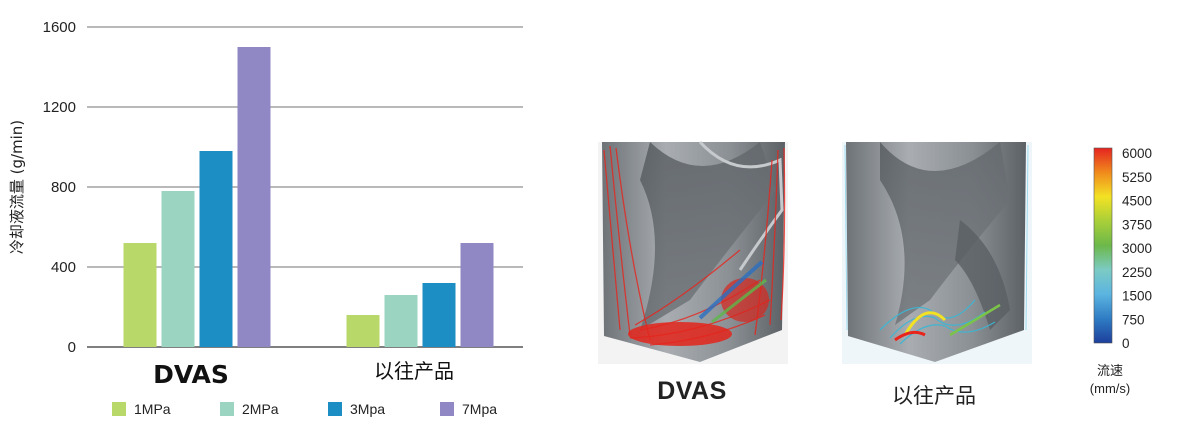 This screenshot has height=439, width=1179. I want to click on colorbar-tick-label: 3000, so click(1137, 248).